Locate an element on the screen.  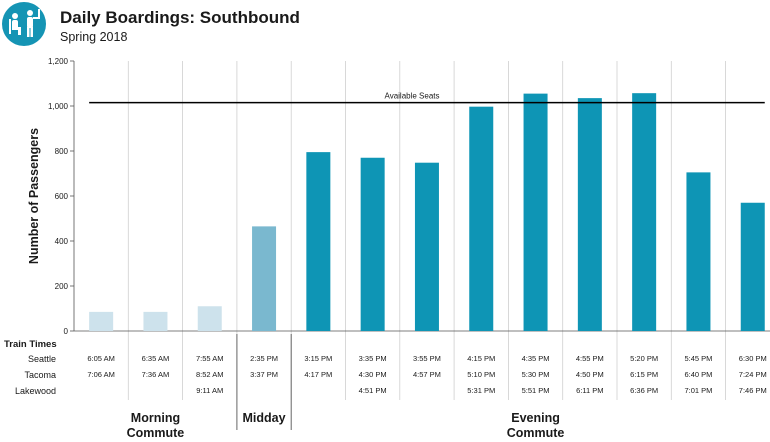
train-time: 6:30 PM is located at coordinates (753, 358).